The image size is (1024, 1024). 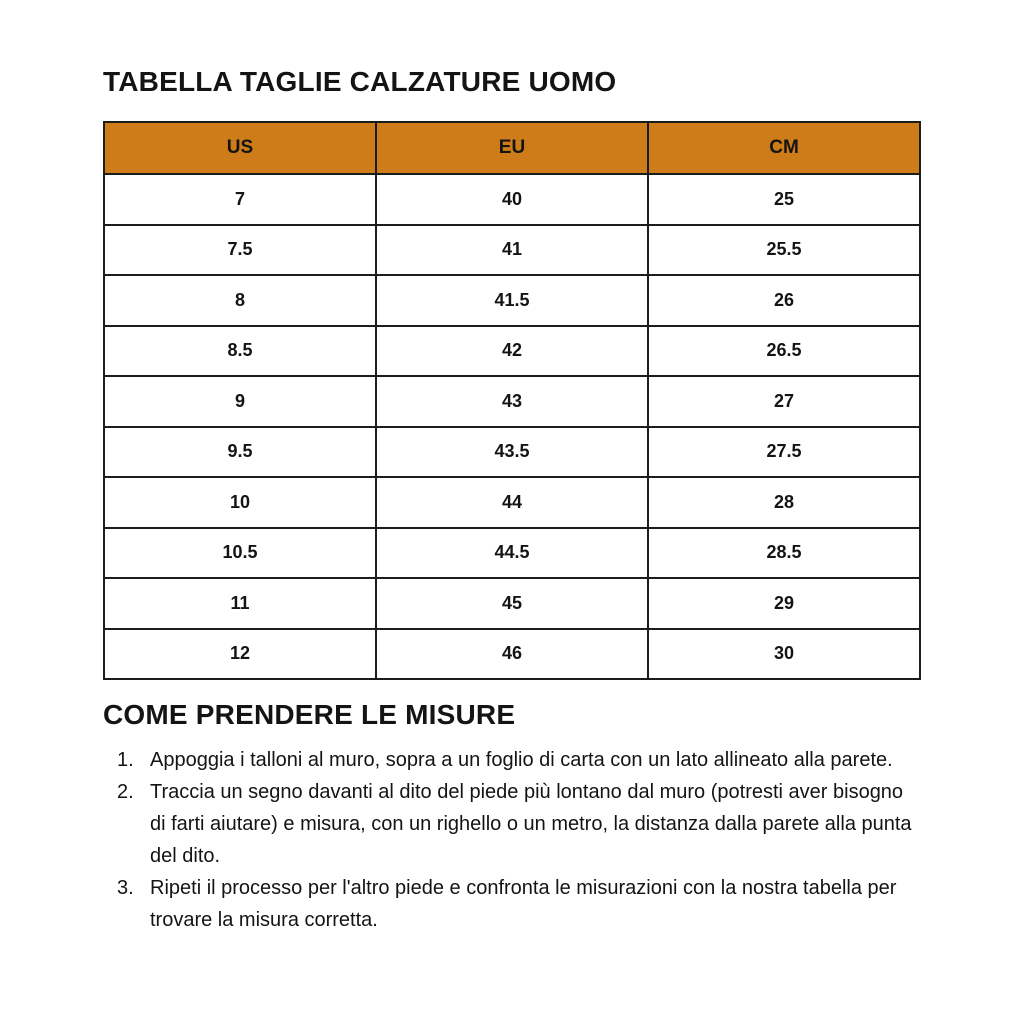 What do you see at coordinates (240, 148) in the screenshot?
I see `column-header-us: US` at bounding box center [240, 148].